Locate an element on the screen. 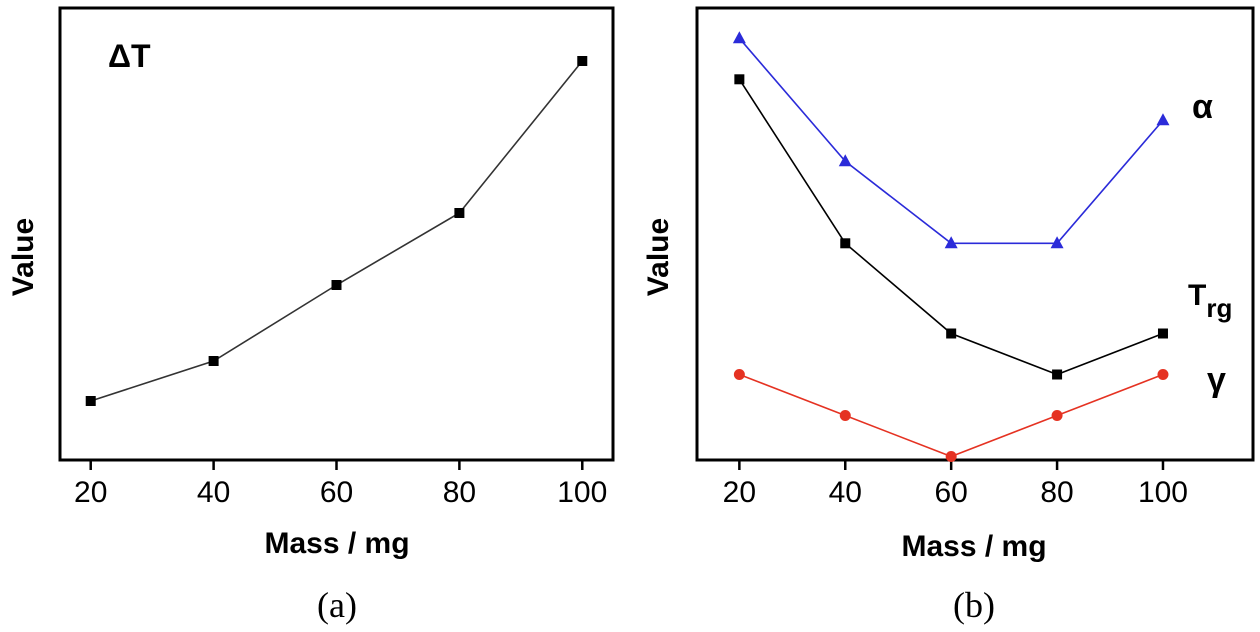 This screenshot has width=1260, height=632. series-line-b-s2 is located at coordinates (951, 415).